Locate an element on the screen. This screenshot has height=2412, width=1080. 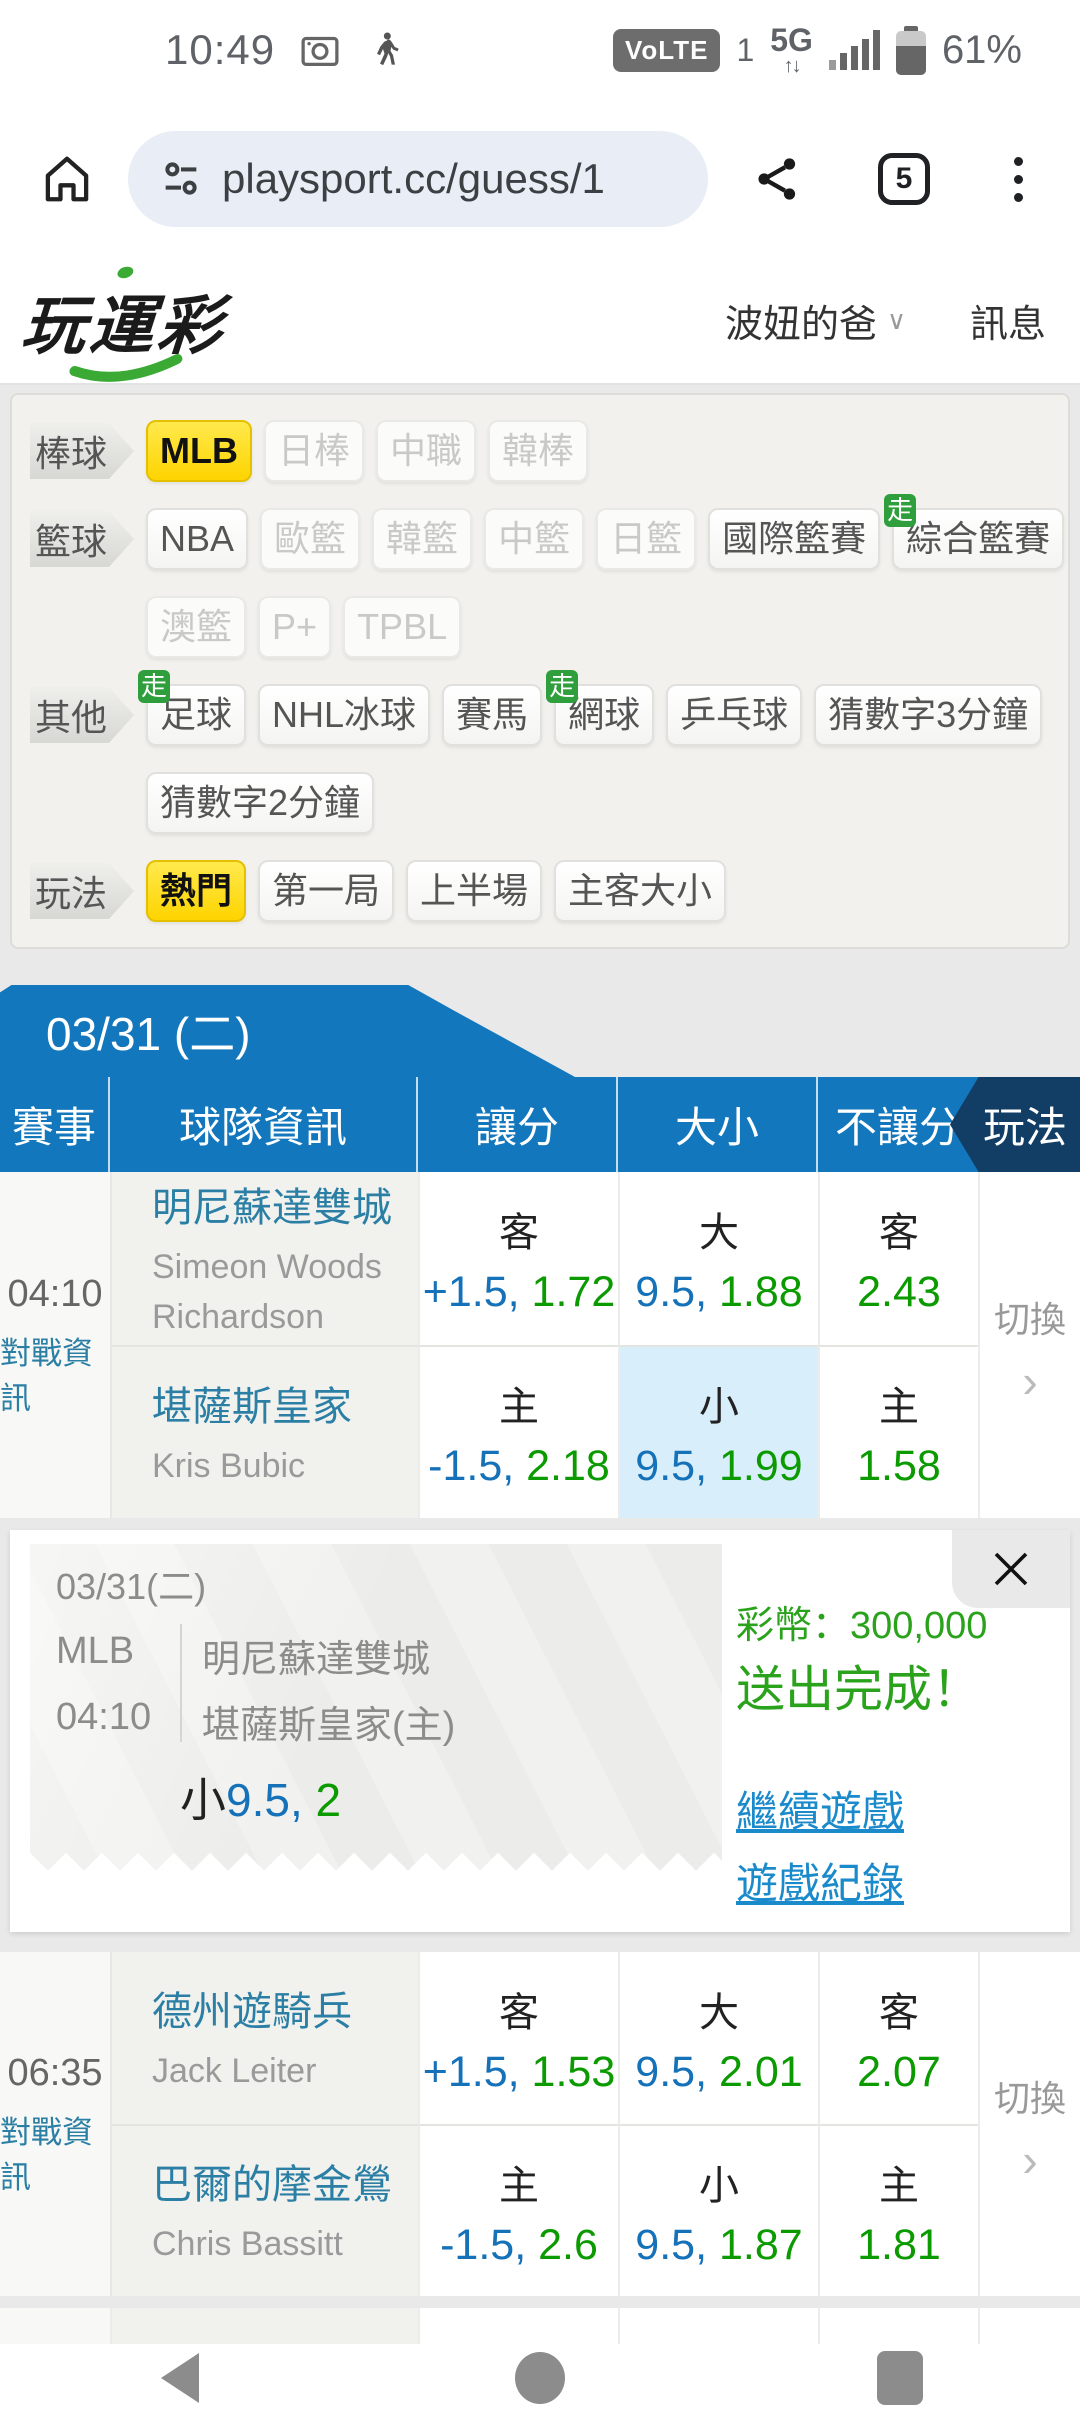
team-cell-away: 明尼蘇達雙城 Simeon Woods Richardson is located at coordinates (264, 1258).